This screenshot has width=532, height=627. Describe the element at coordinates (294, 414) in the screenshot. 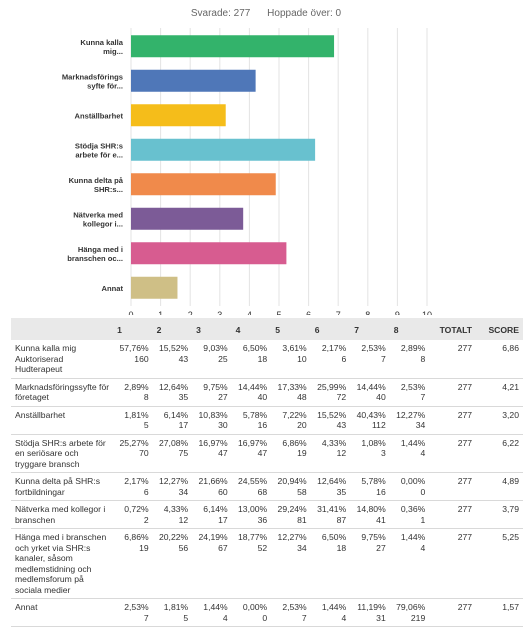

I see `cell-percent: 7,22%` at that location.